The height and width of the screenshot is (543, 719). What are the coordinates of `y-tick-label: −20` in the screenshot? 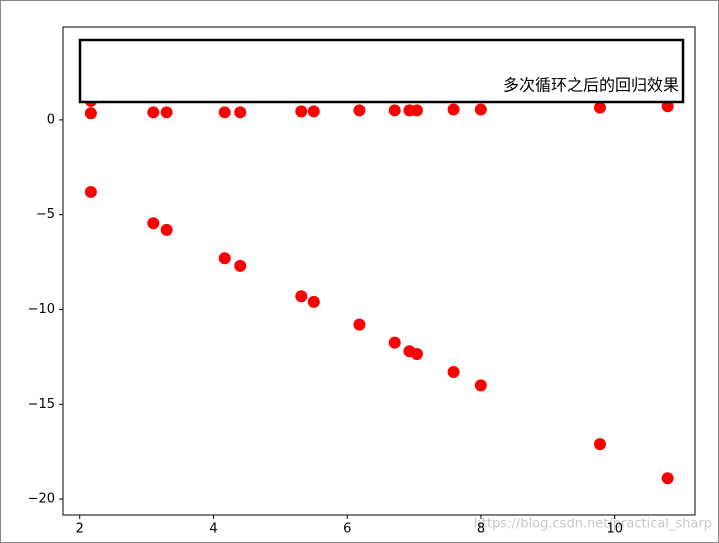 It's located at (41, 499).